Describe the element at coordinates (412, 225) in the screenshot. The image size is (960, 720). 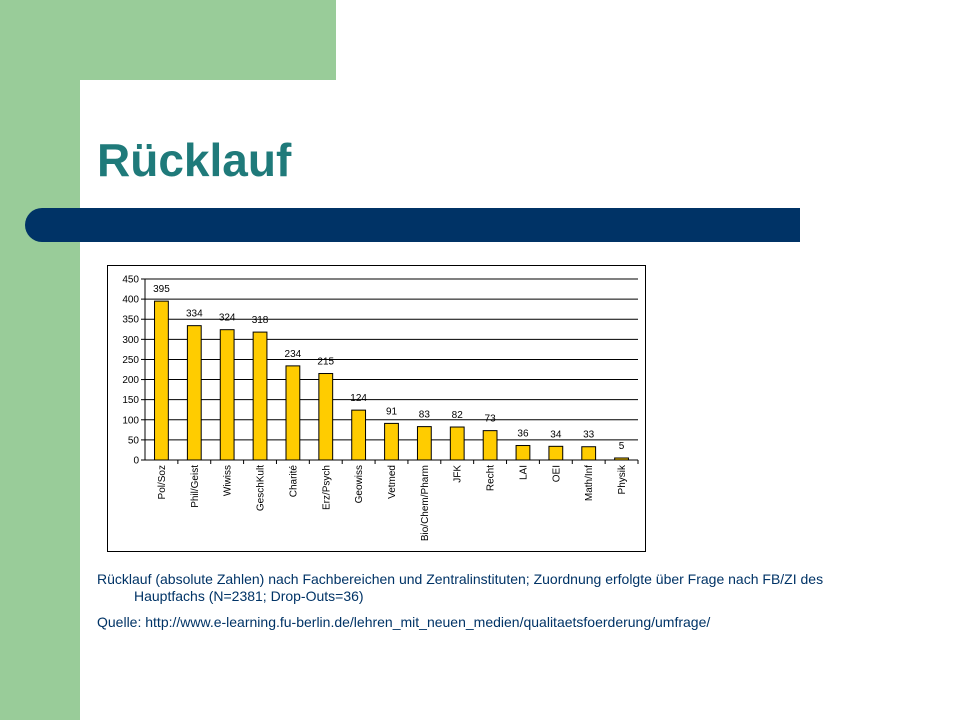
I see `title-divider-bar` at that location.